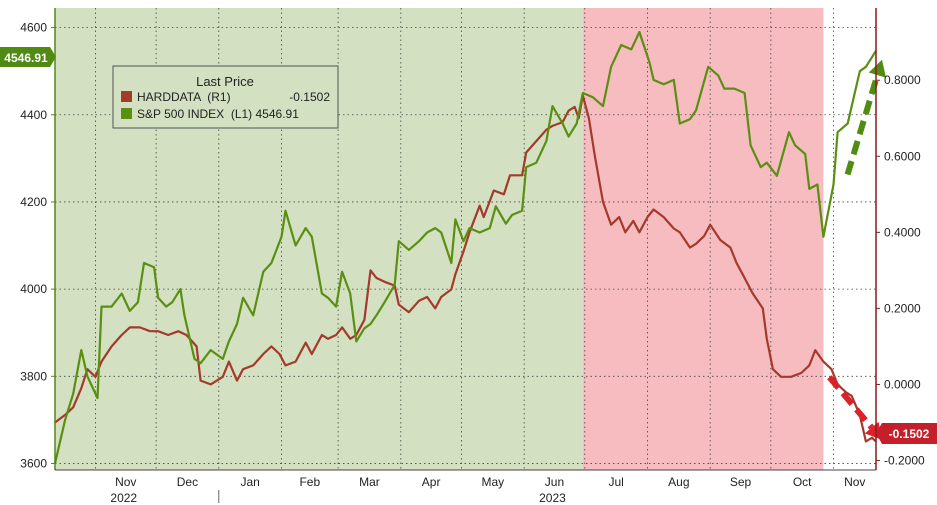 The height and width of the screenshot is (505, 937). What do you see at coordinates (678, 482) in the screenshot?
I see `x-axis-month-label: Aug` at bounding box center [678, 482].